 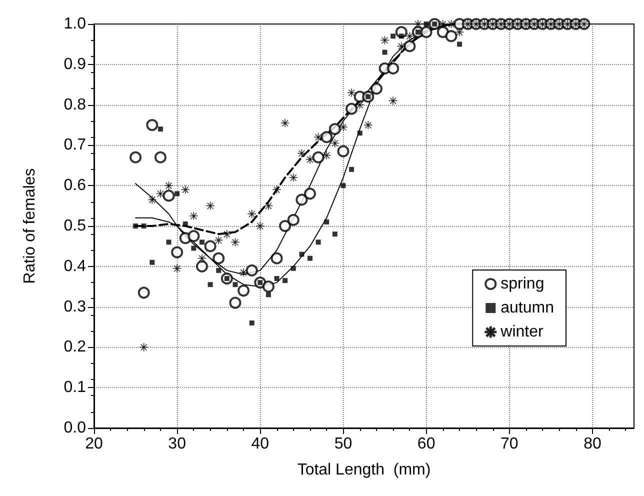 What do you see at coordinates (343, 444) in the screenshot?
I see `x-tick-label: 50` at bounding box center [343, 444].